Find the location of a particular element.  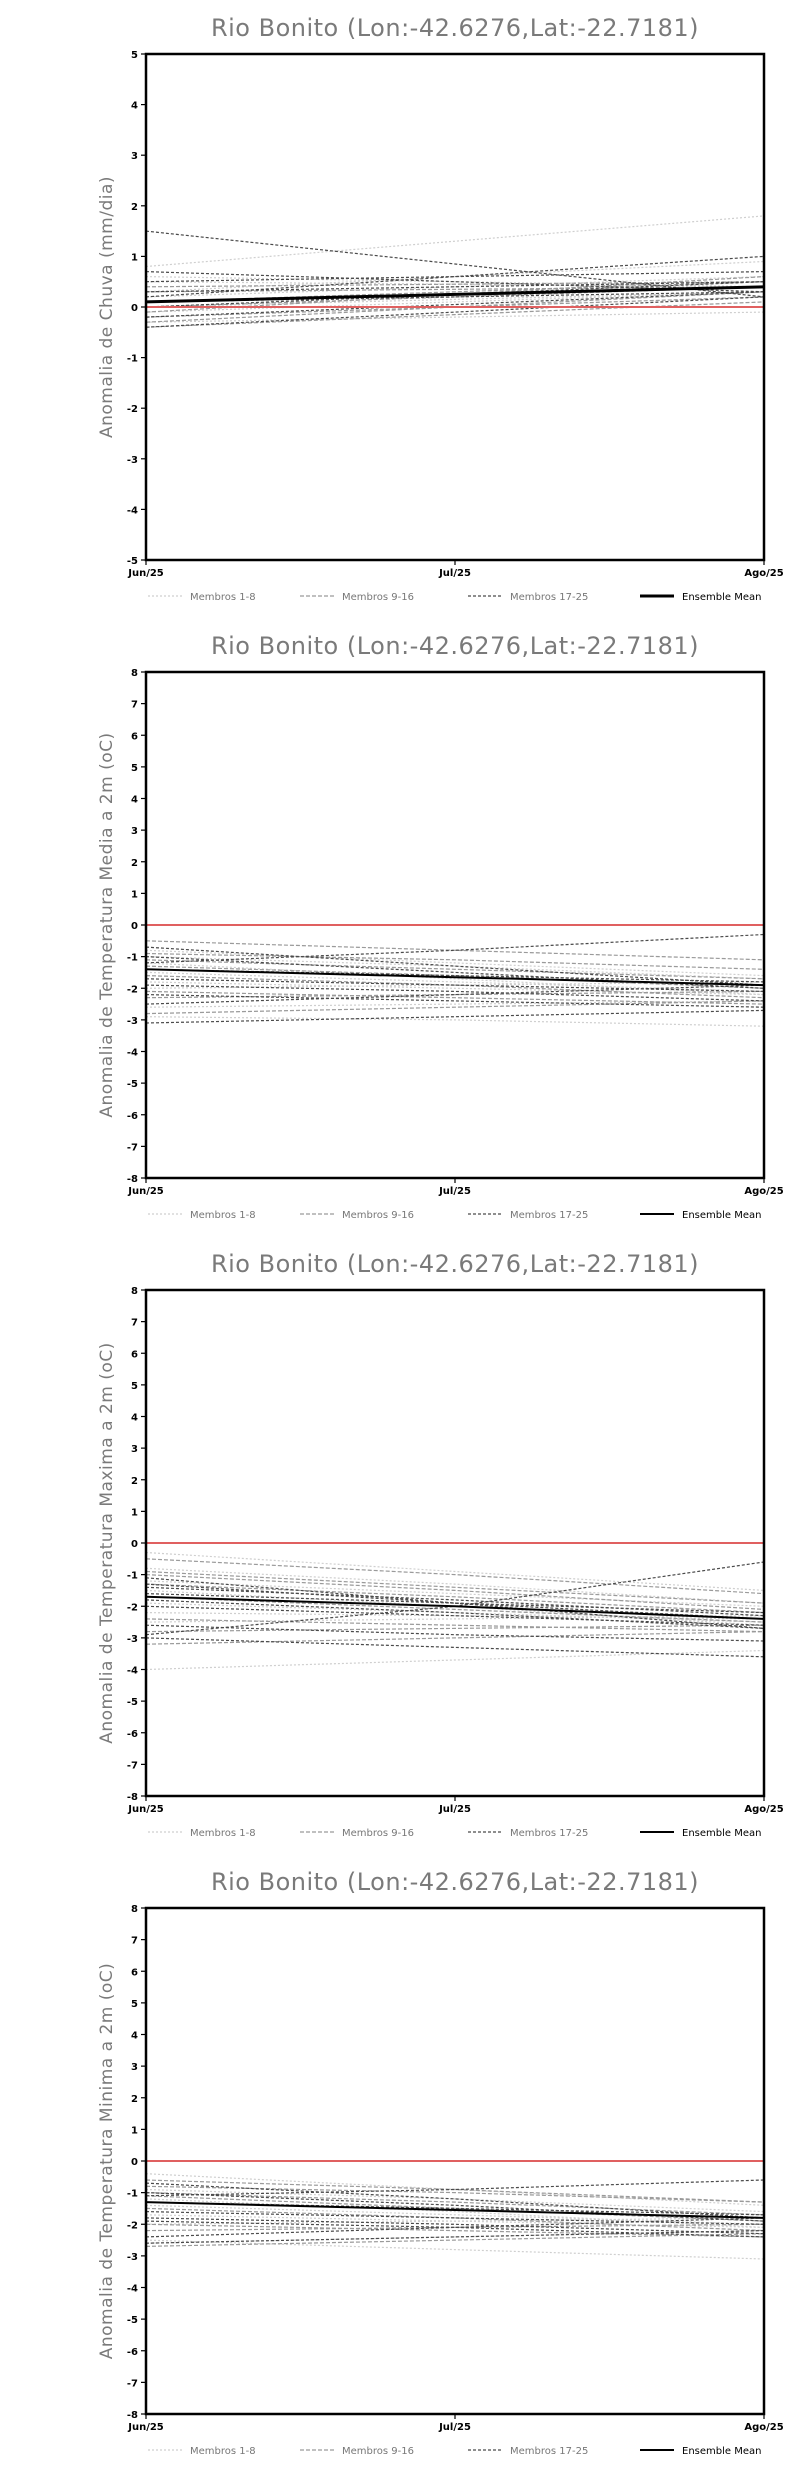

y-tick-label: -3 is located at coordinates (132, 1021).